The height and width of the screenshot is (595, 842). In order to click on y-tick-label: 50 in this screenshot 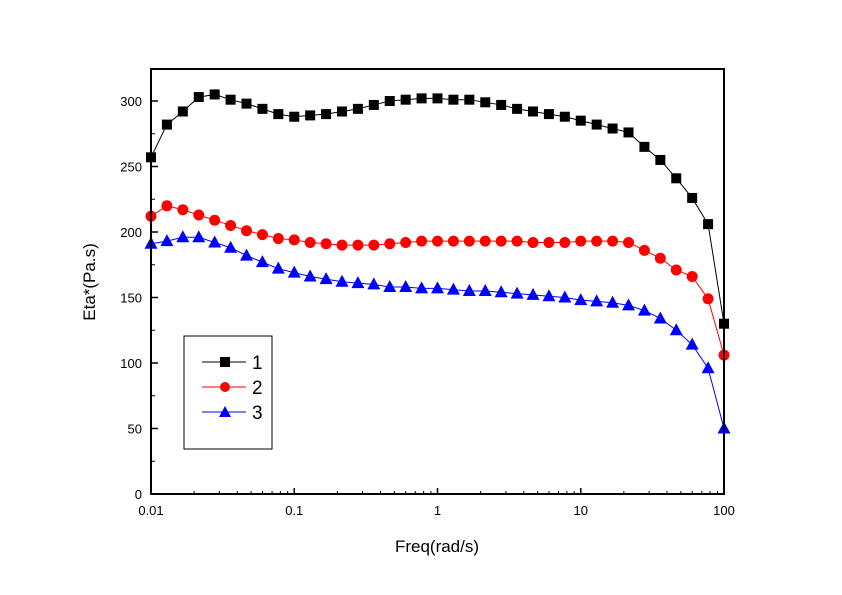, I will do `click(135, 429)`.